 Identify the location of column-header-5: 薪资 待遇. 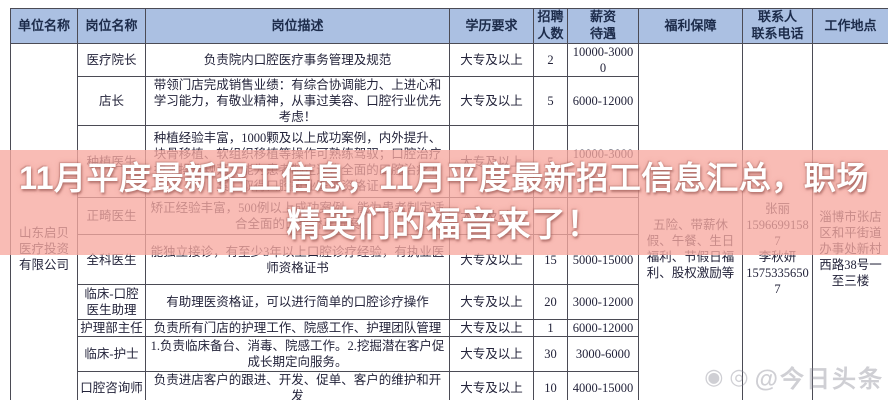
(603, 26).